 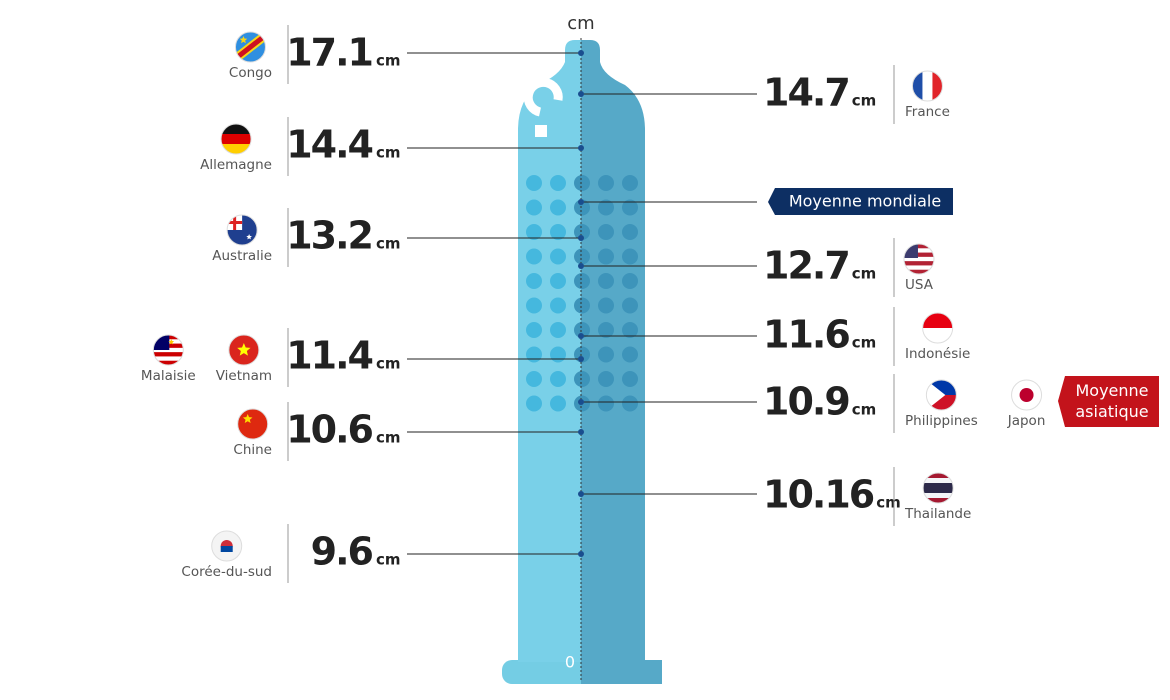 I want to click on value: 11.6, so click(x=806, y=335).